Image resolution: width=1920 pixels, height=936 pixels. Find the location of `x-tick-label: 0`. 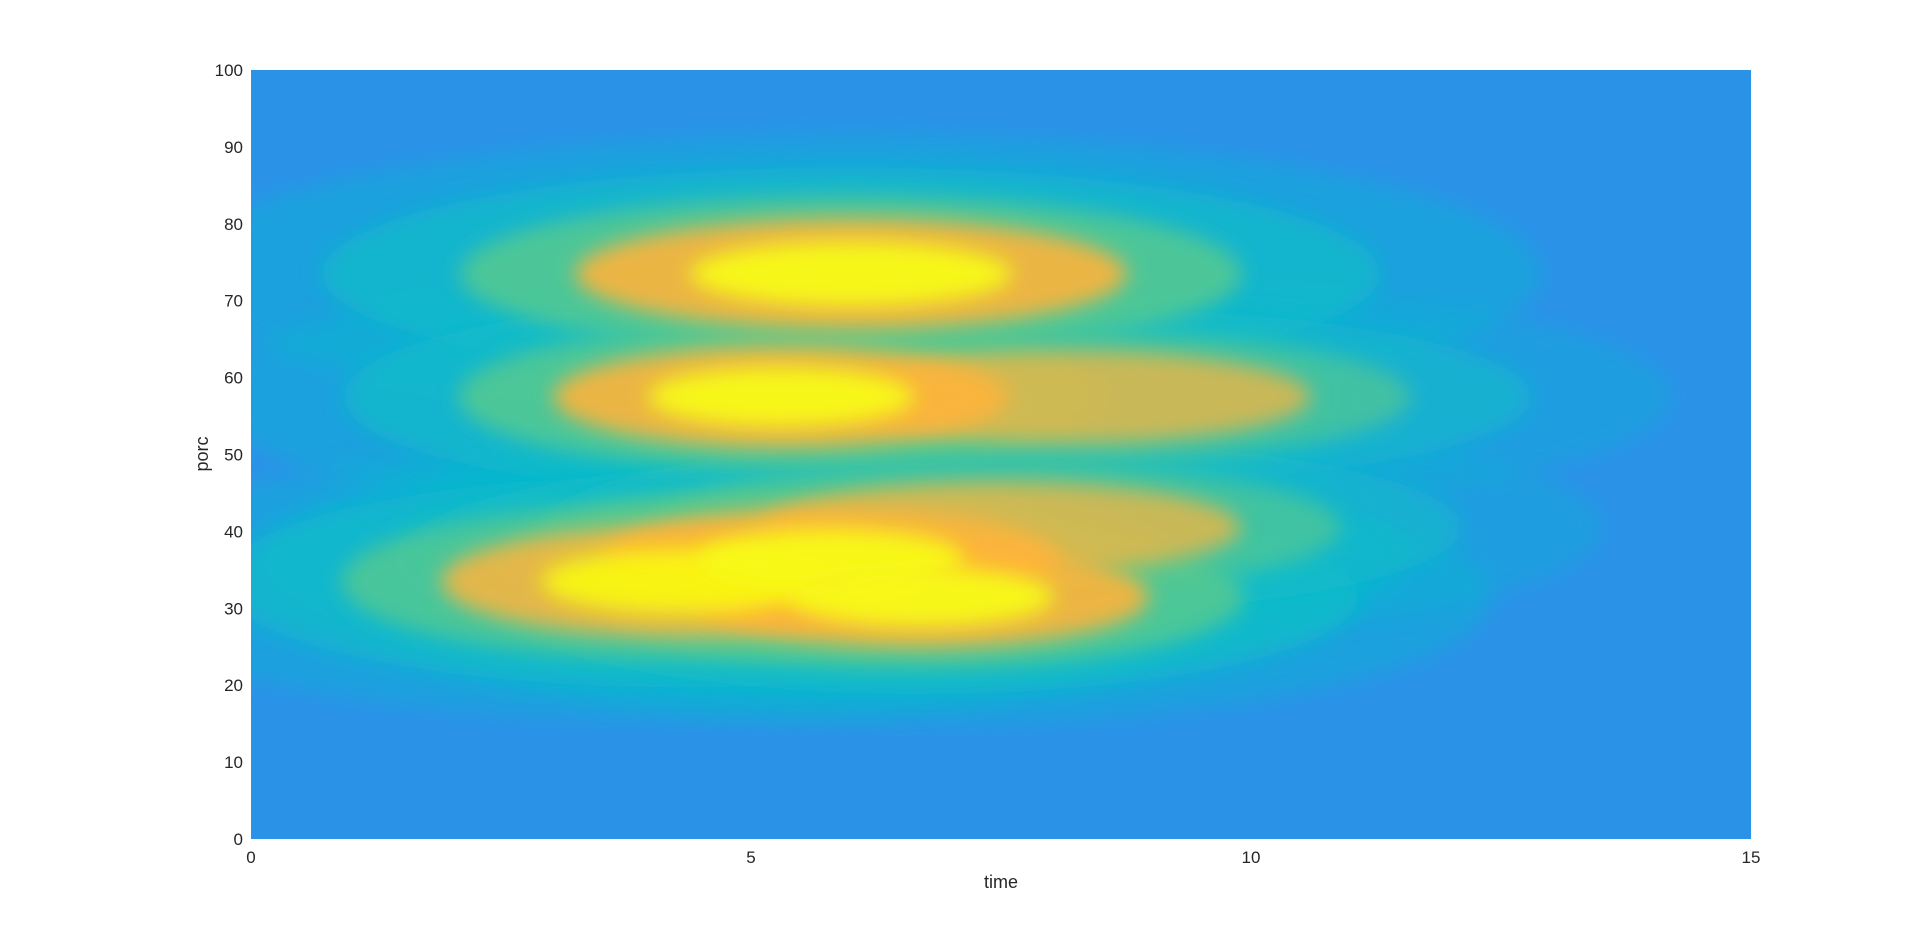

x-tick-label: 0 is located at coordinates (250, 857).